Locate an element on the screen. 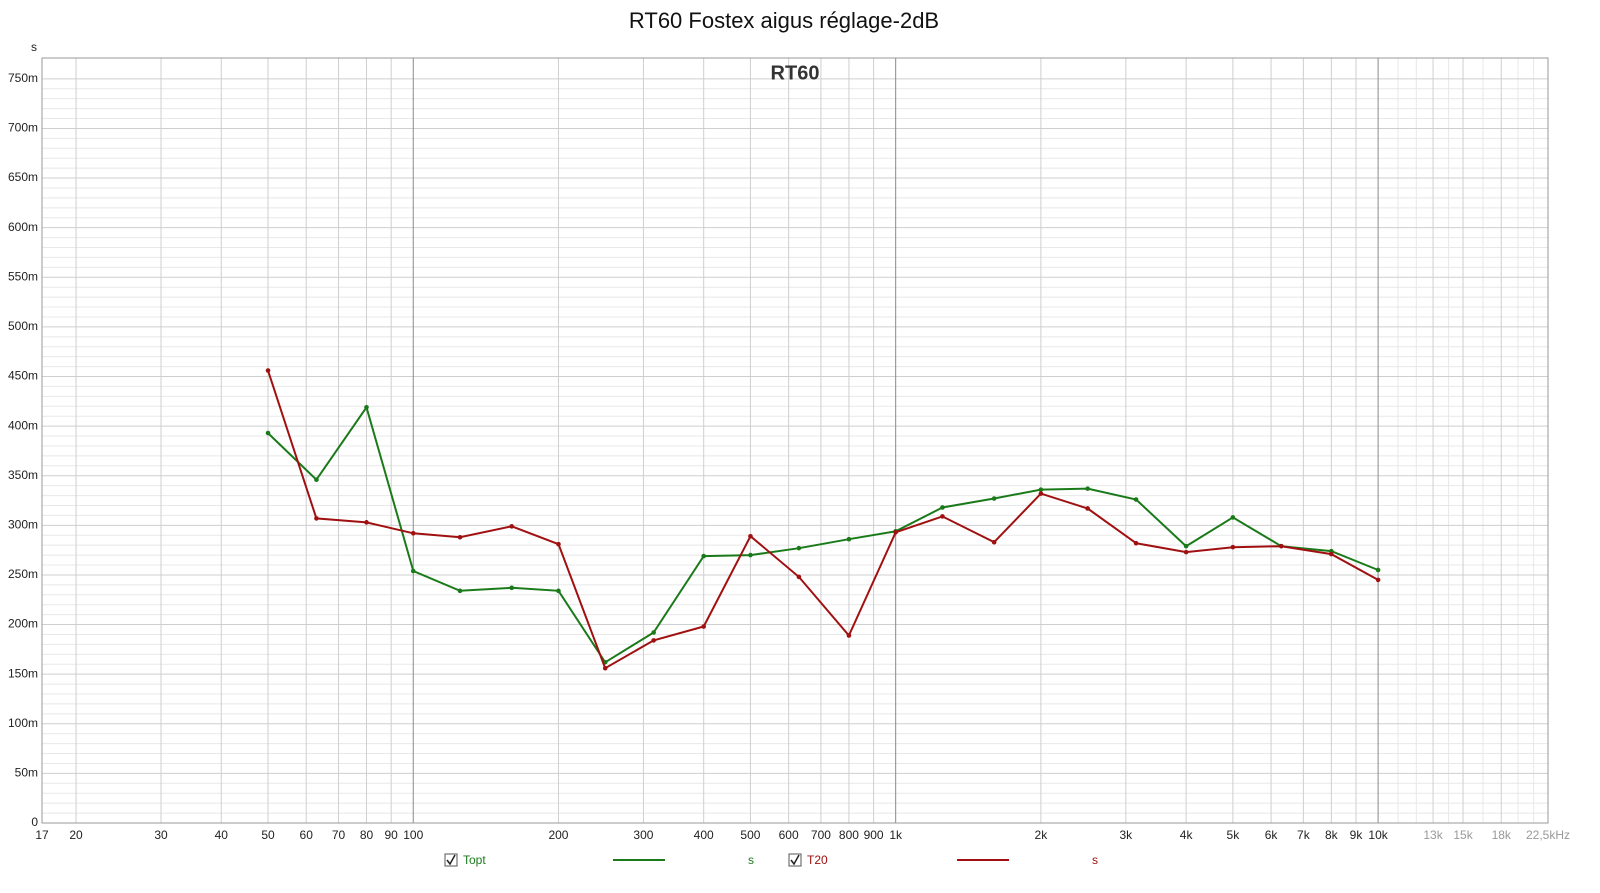 The image size is (1600, 893). x-tick-label: 30 is located at coordinates (161, 835).